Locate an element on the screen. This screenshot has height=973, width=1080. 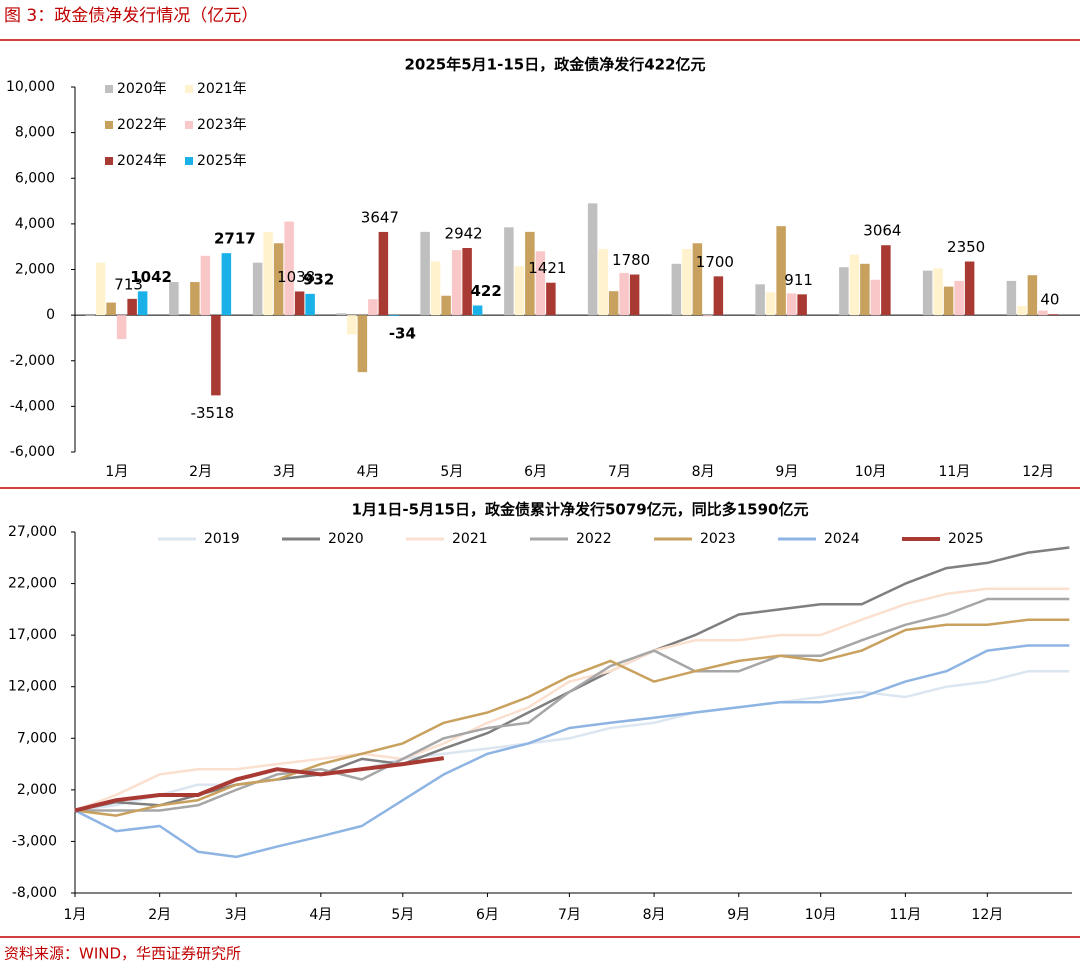
y-tick-label: 27,000 is located at coordinates (32, 532).